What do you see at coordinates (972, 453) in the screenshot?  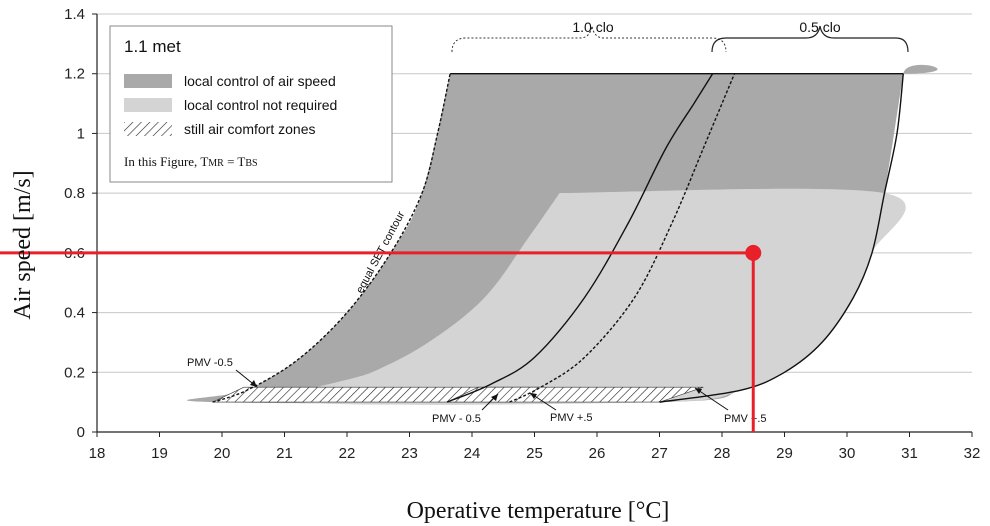 I see `x-tick-label: 32` at bounding box center [972, 453].